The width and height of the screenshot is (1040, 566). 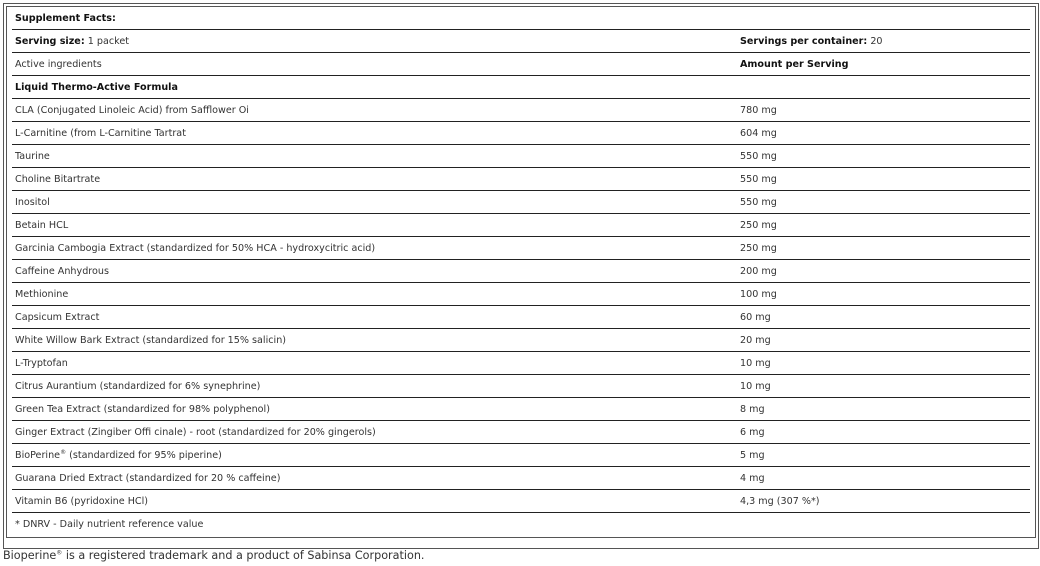 I want to click on col-amount: Amount per Serving, so click(x=794, y=64).